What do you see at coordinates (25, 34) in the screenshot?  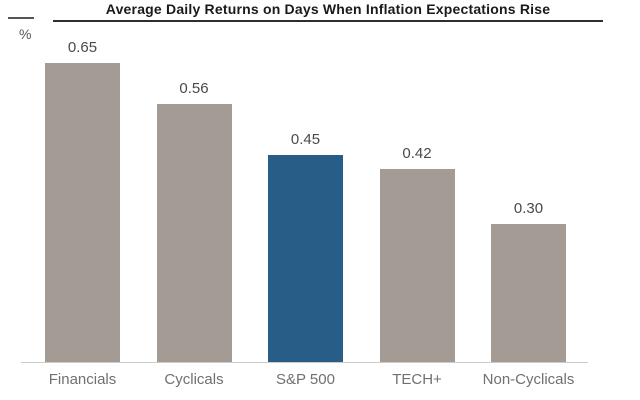 I see `y-axis-unit-label: %` at bounding box center [25, 34].